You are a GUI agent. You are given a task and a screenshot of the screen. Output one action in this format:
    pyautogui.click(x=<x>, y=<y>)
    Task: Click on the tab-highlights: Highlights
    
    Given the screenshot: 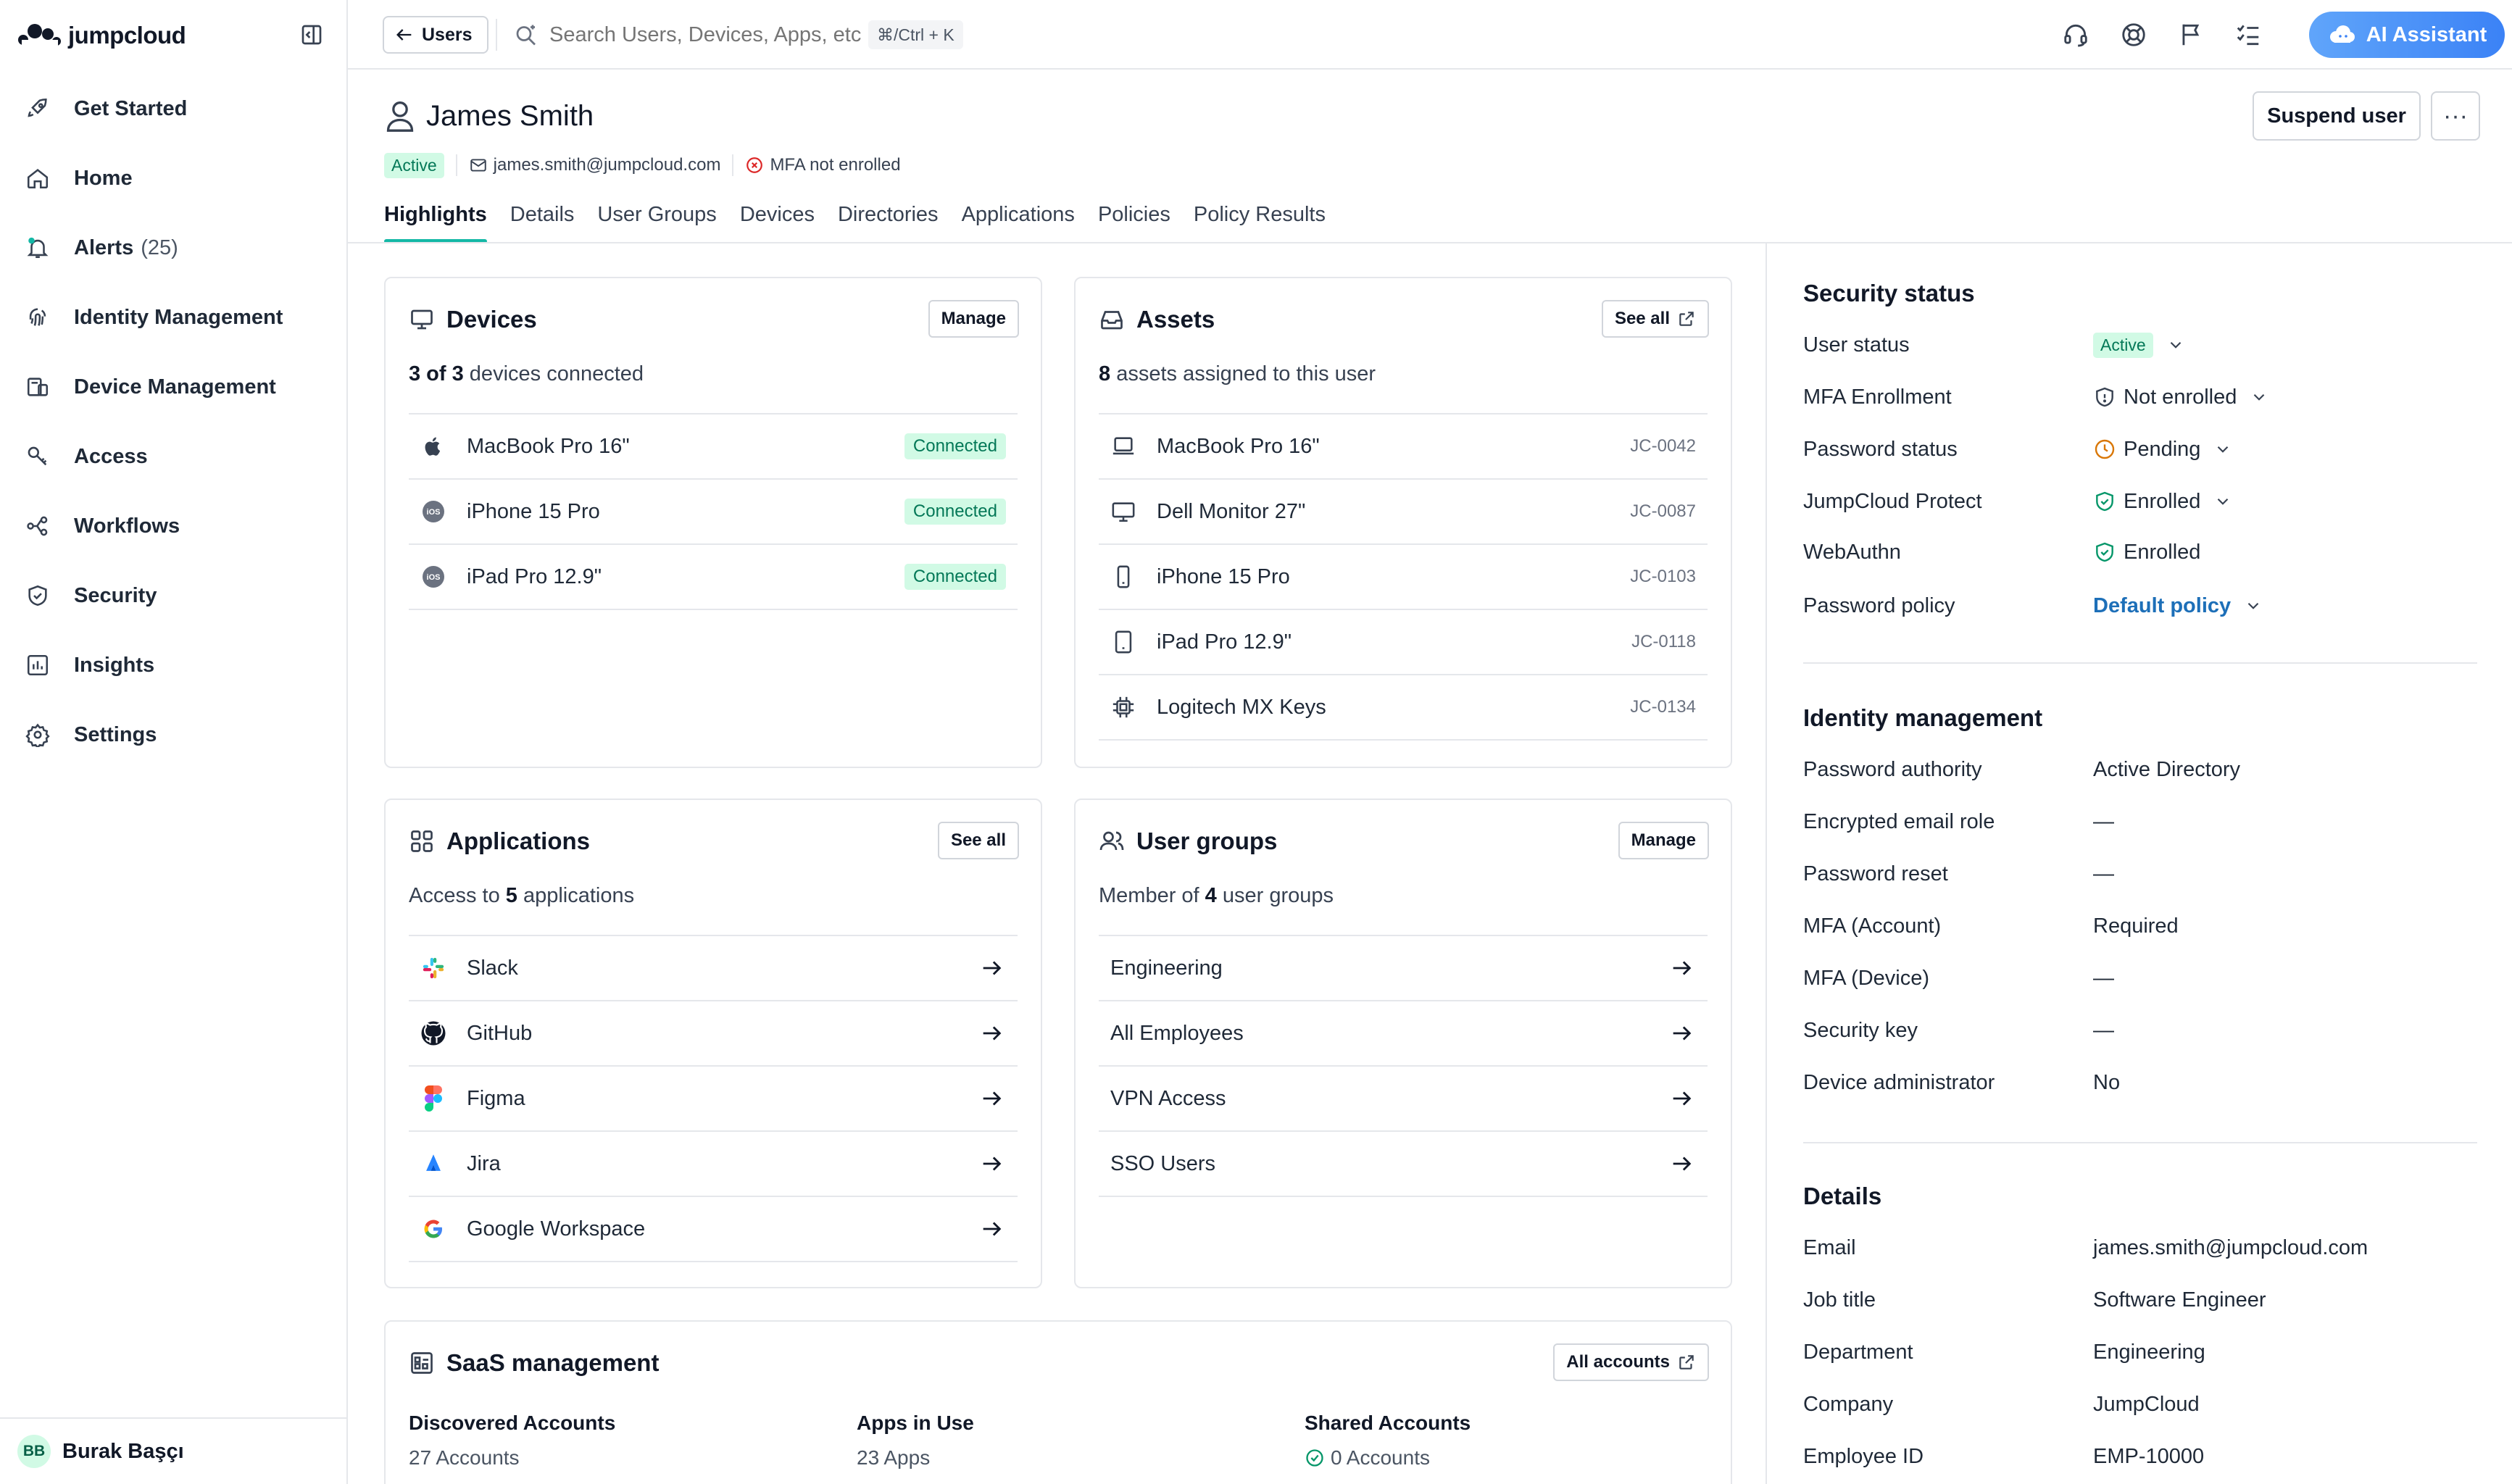 What is the action you would take?
    pyautogui.click(x=435, y=220)
    